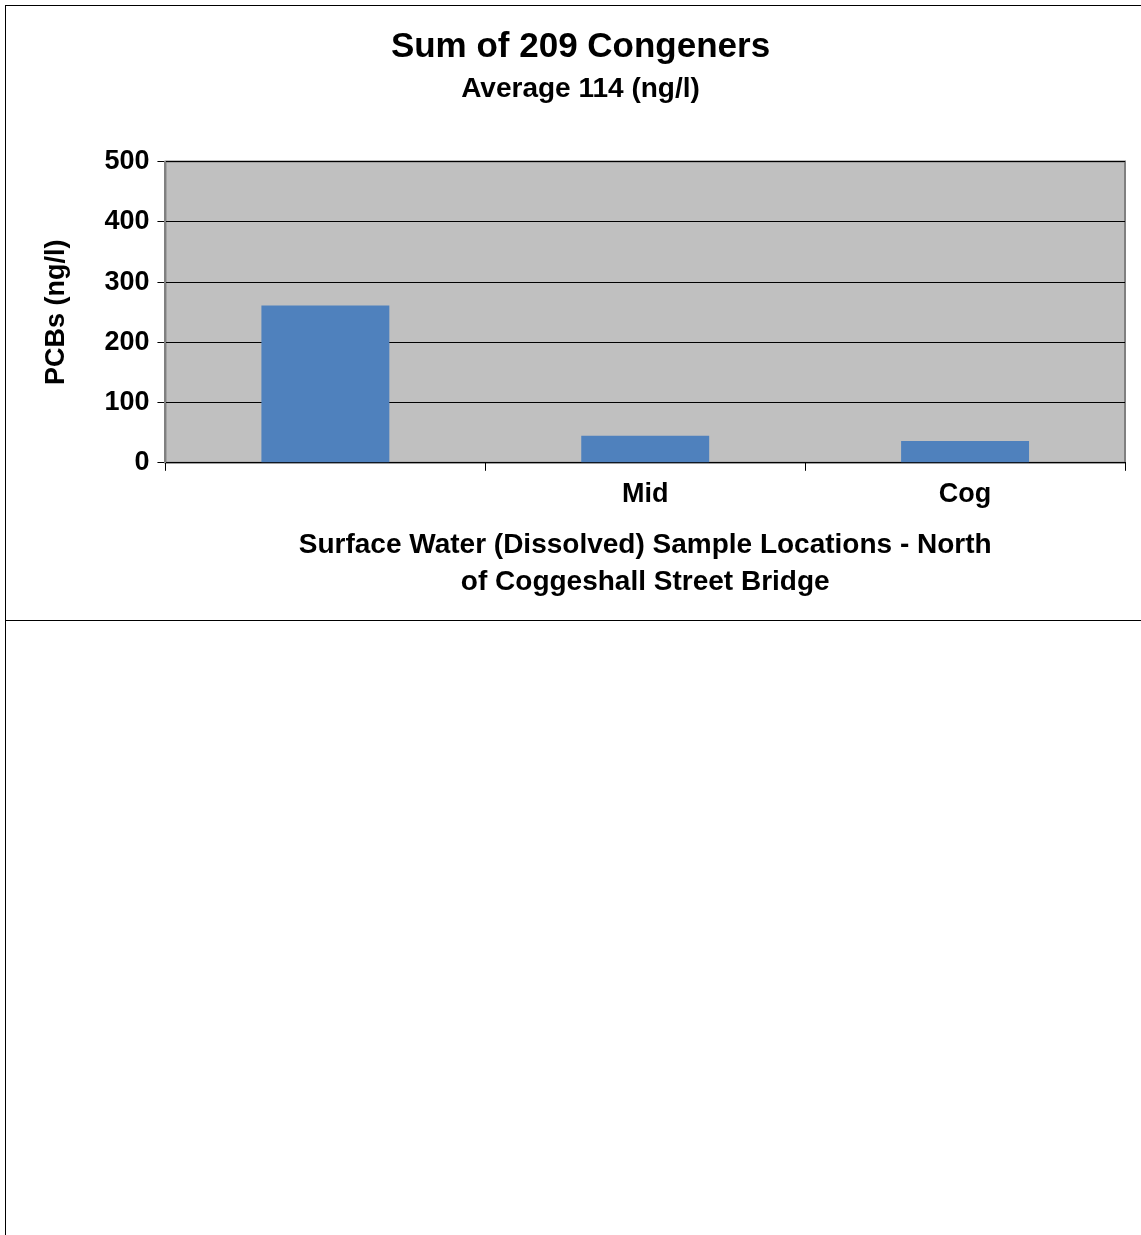 This screenshot has width=1141, height=1235. I want to click on y-tick-label: 300, so click(127, 280).